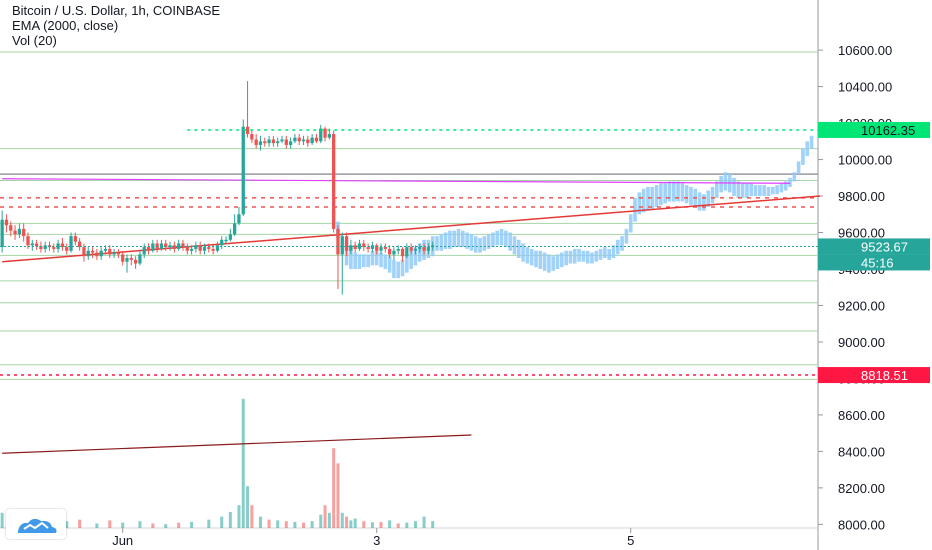 The width and height of the screenshot is (932, 550). Describe the element at coordinates (861, 415) in the screenshot. I see `y-tick-label: 8600.00` at that location.